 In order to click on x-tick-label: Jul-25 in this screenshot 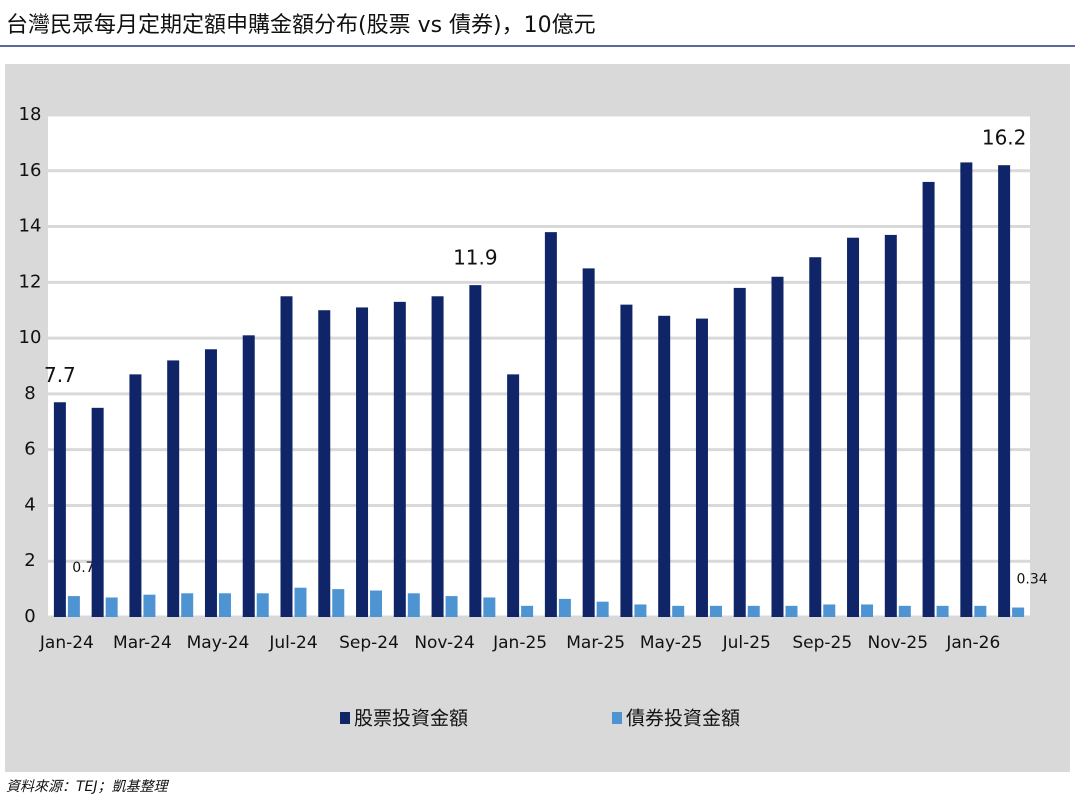, I will do `click(746, 643)`.